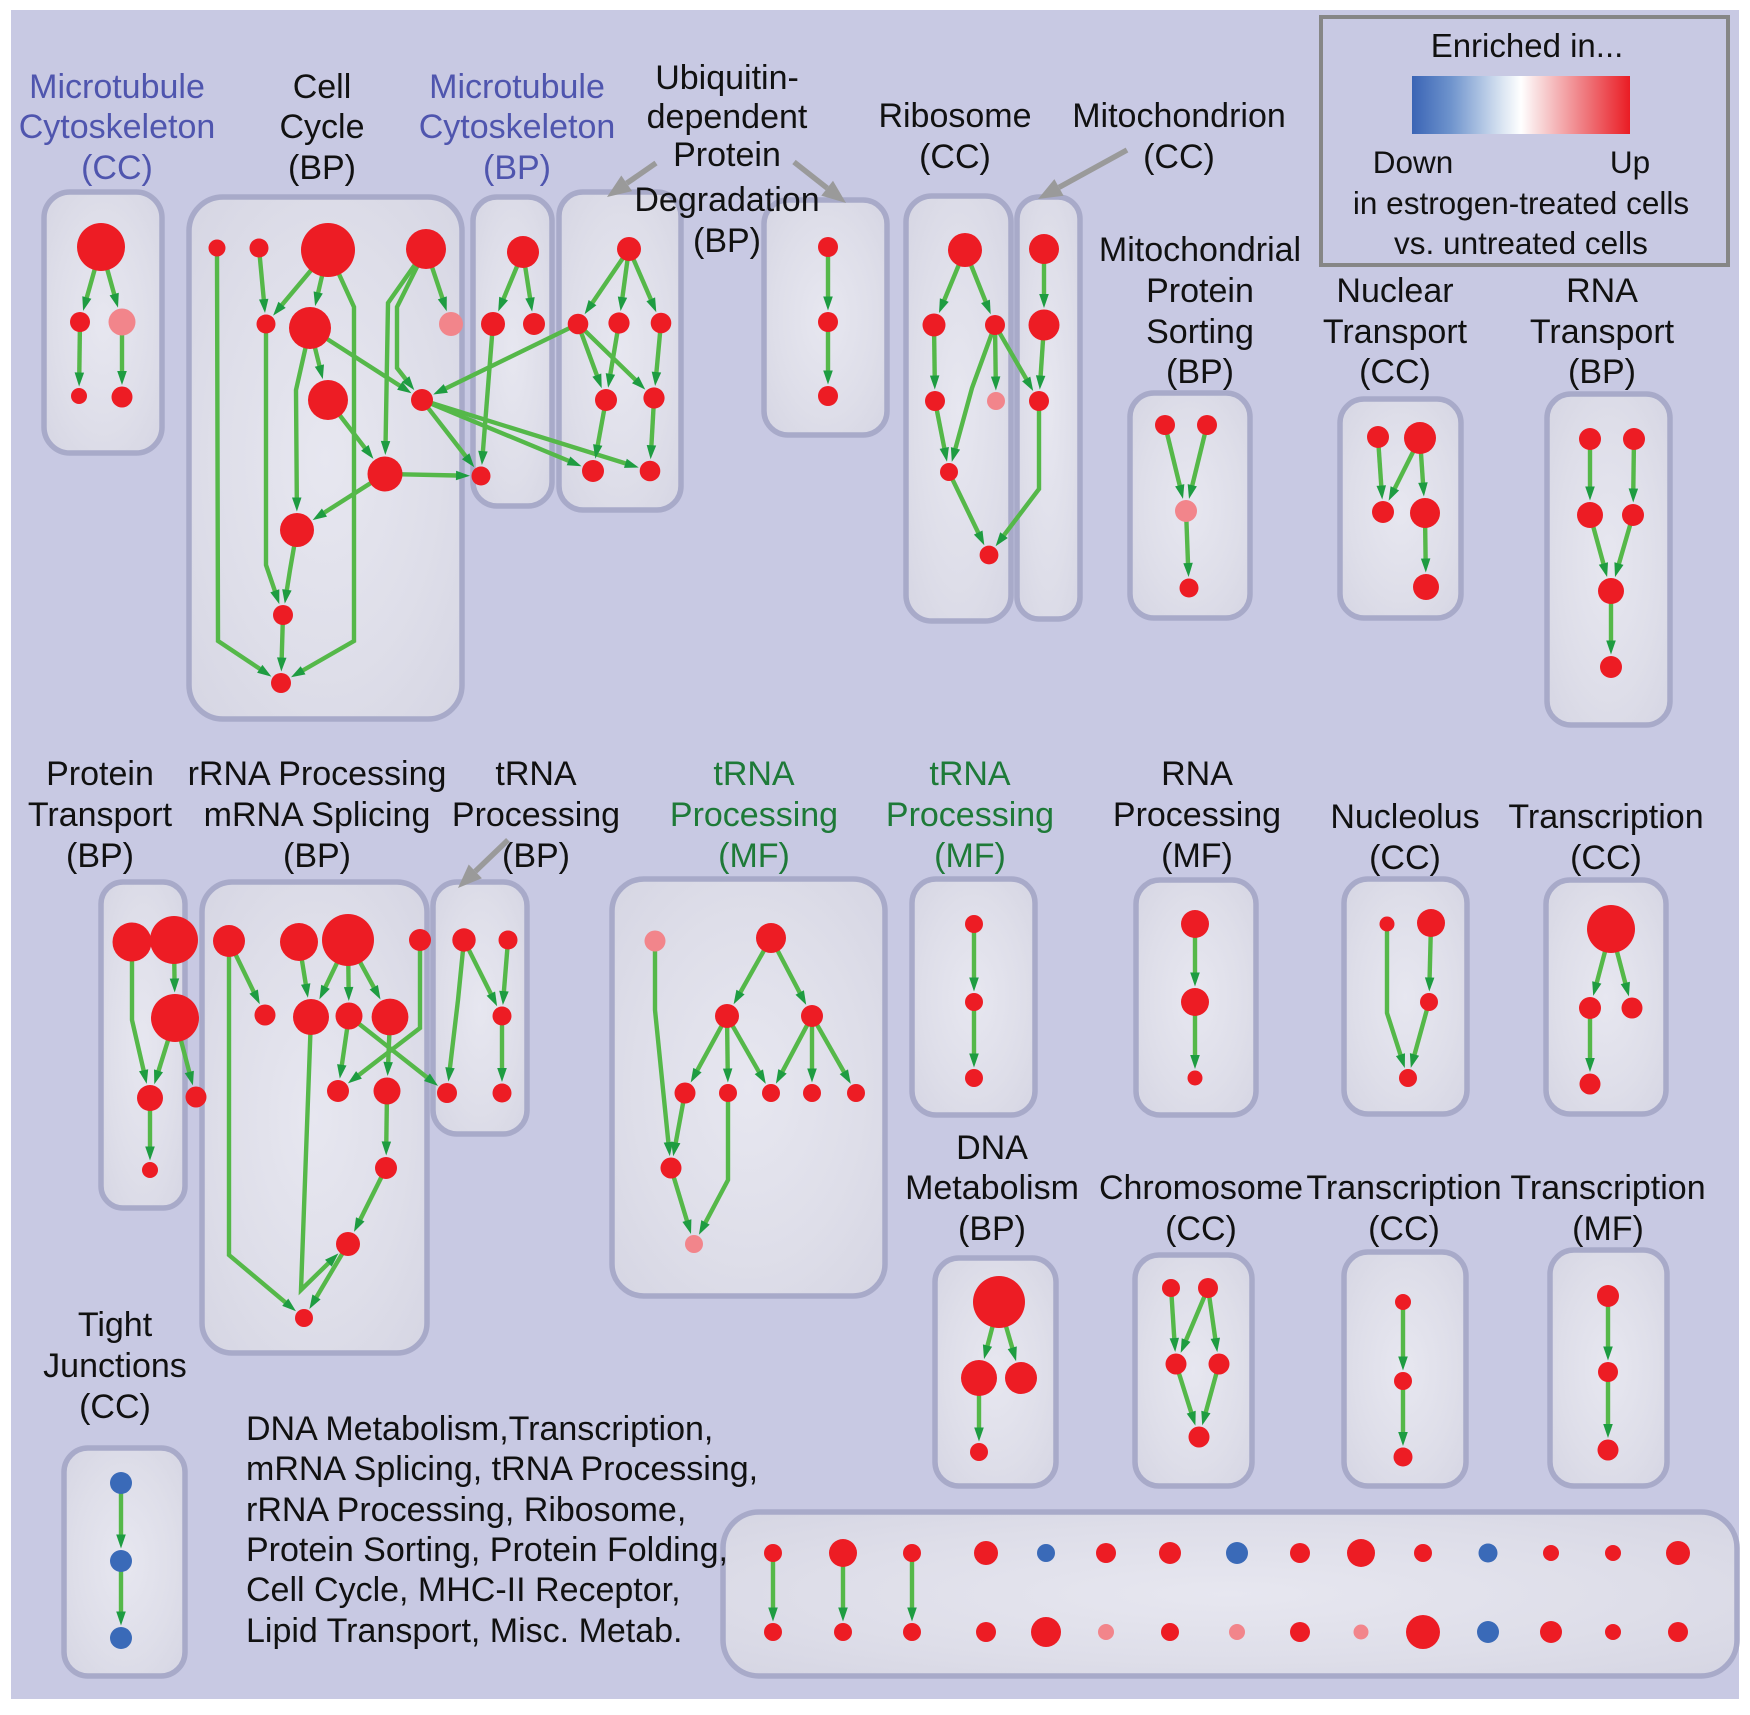 The image size is (1750, 1715). What do you see at coordinates (1201, 1188) in the screenshot?
I see `svg-text: Chromosome` at bounding box center [1201, 1188].